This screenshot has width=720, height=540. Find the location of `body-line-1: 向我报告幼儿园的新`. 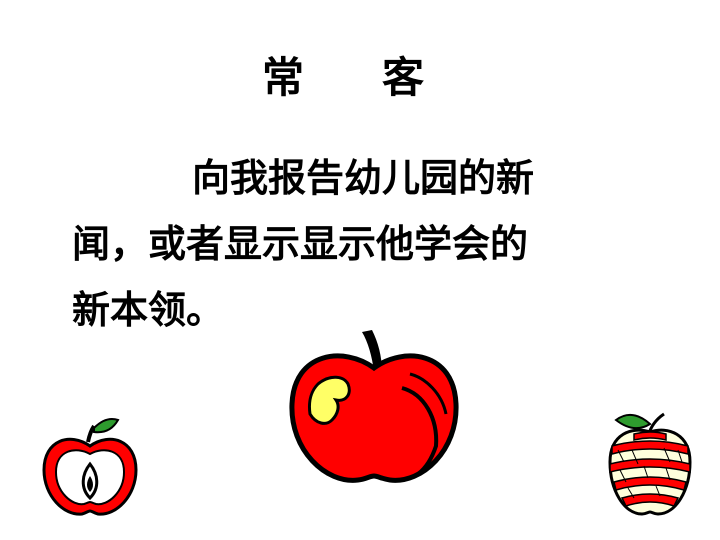

body-line-1: 向我报告幼儿园的新 is located at coordinates (363, 178).